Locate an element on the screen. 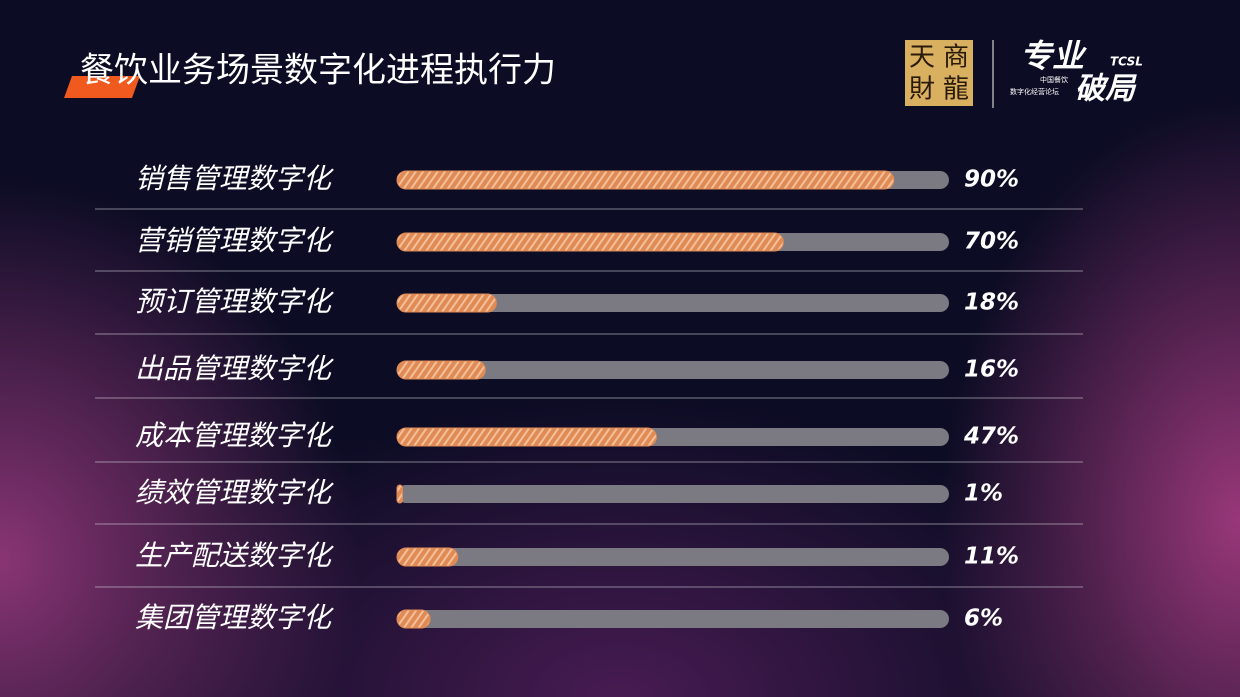 This screenshot has height=697, width=1240. category-label: 成本管理数字化 is located at coordinates (234, 435).